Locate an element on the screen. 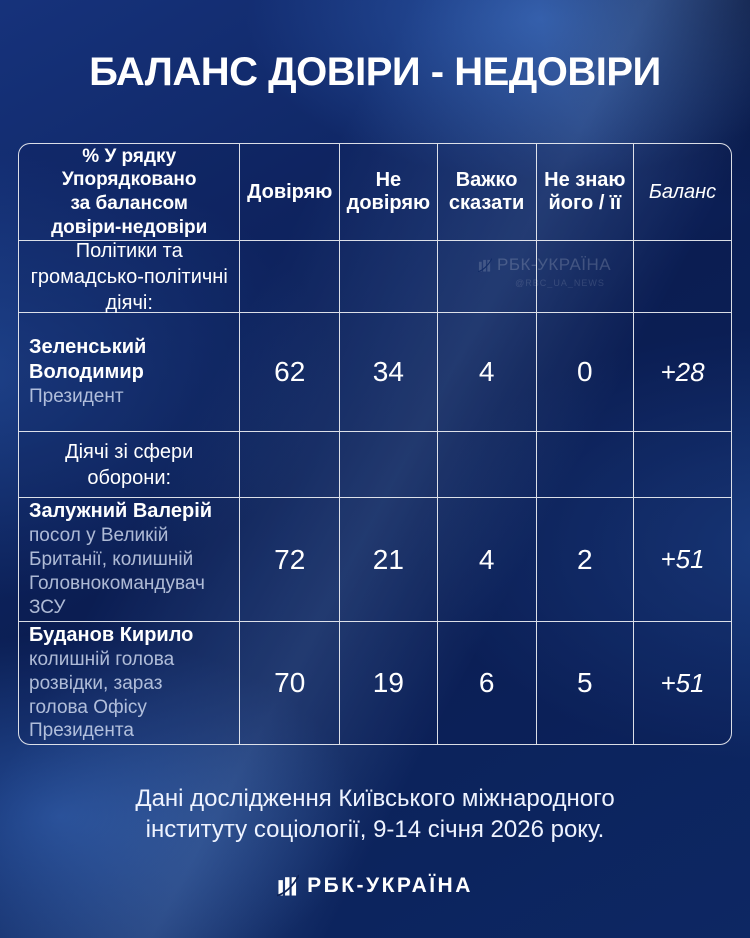 The image size is (750, 938). value-cell: 5 is located at coordinates (586, 683).